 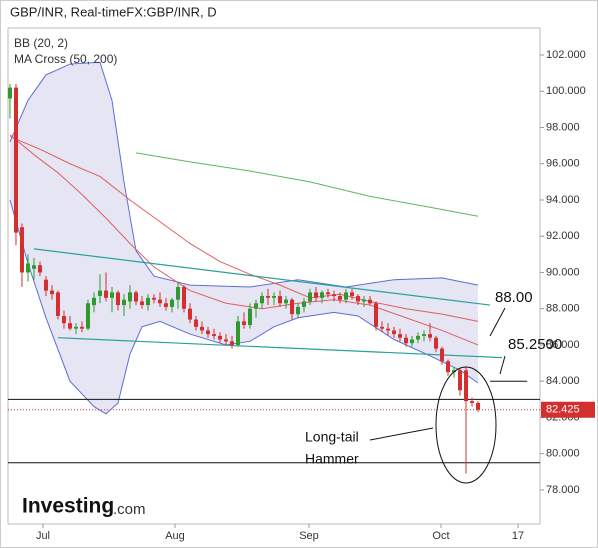 What do you see at coordinates (563, 127) in the screenshot?
I see `y-tick-label: 98.000` at bounding box center [563, 127].